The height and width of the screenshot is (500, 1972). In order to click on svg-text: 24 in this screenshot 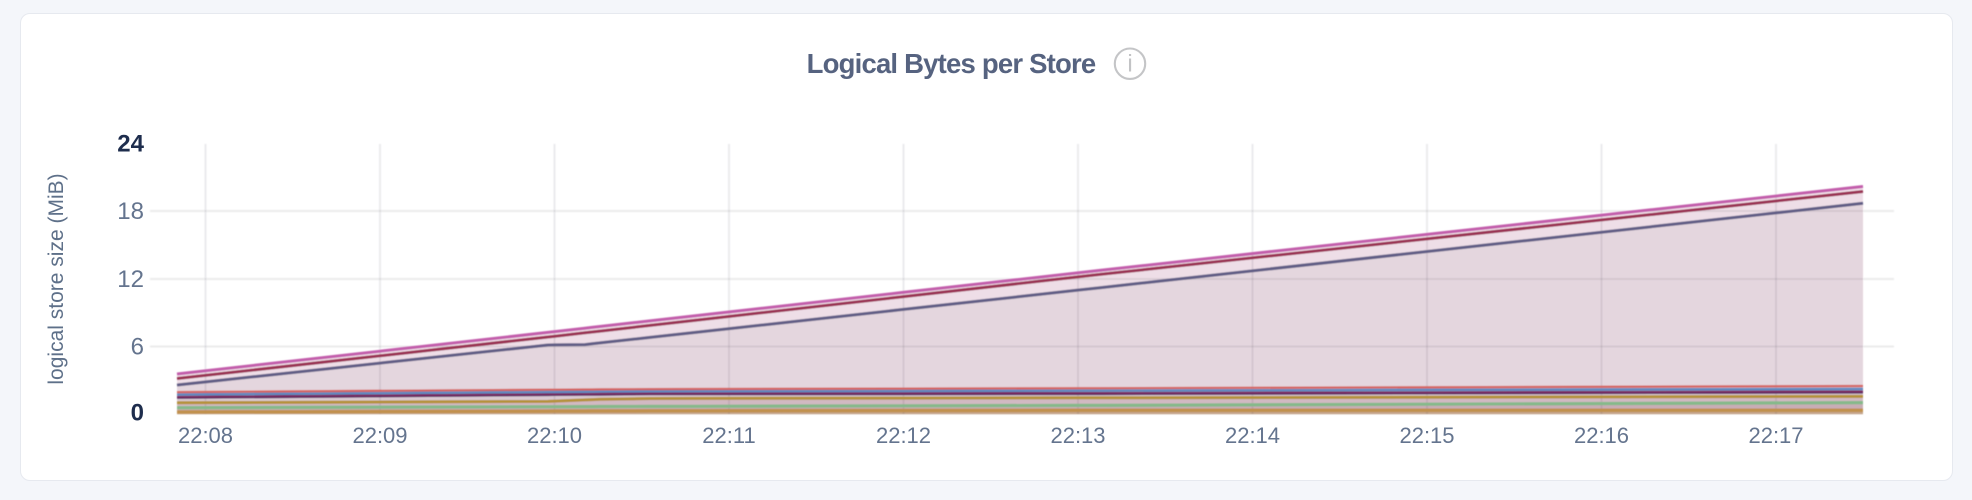, I will do `click(130, 144)`.